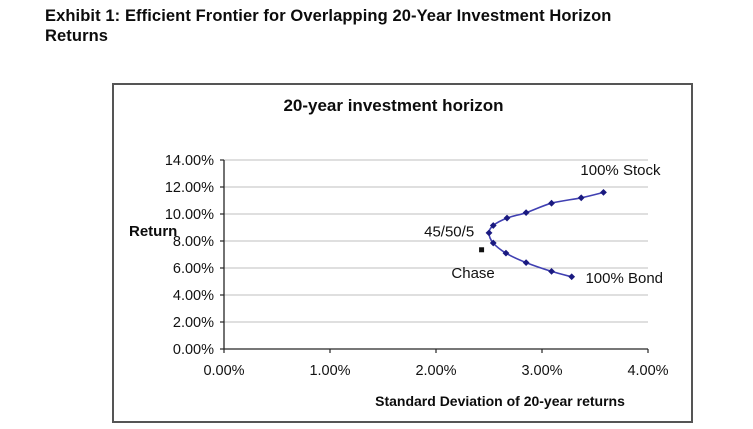 The width and height of the screenshot is (753, 429). What do you see at coordinates (189, 161) in the screenshot?
I see `y-tick-label: 14.00%` at bounding box center [189, 161].